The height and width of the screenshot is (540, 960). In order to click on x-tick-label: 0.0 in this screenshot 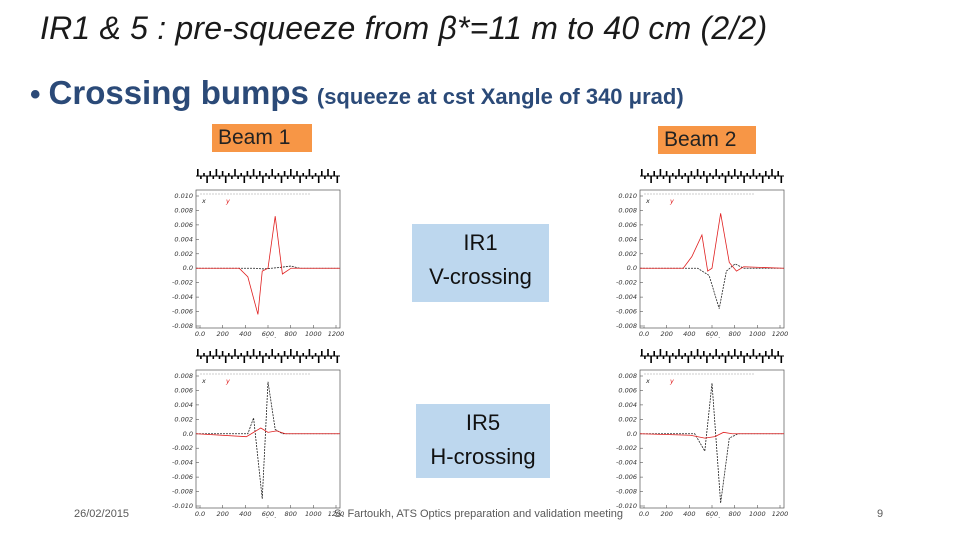, I will do `click(644, 514)`.